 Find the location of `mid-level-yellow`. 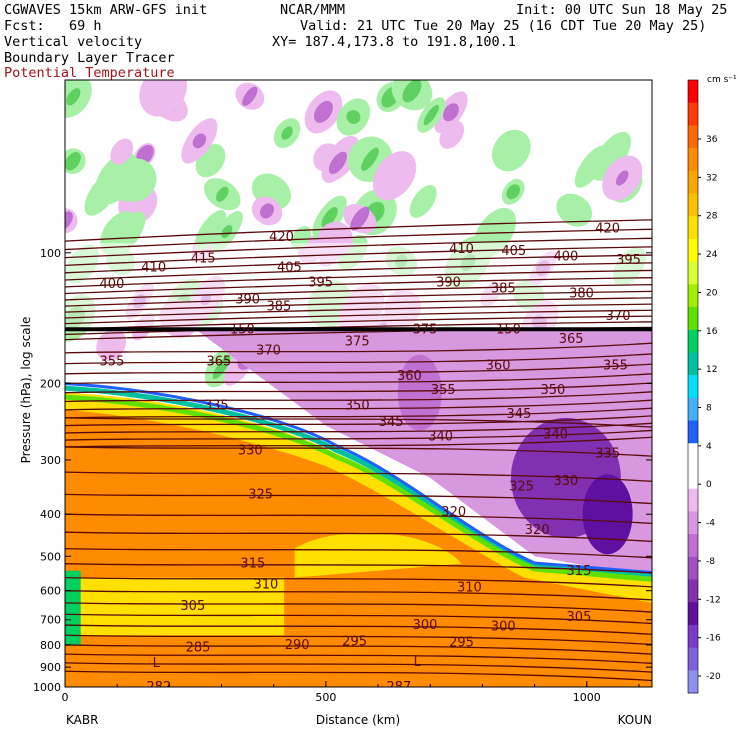

mid-level-yellow is located at coordinates (378, 555).